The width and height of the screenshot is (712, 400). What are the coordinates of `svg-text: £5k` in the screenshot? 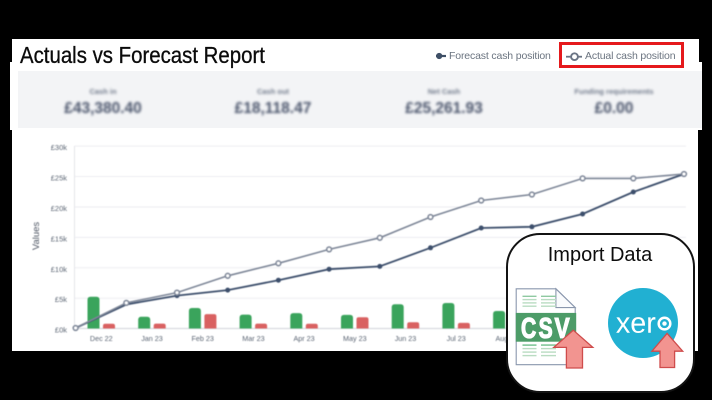 It's located at (61, 299).